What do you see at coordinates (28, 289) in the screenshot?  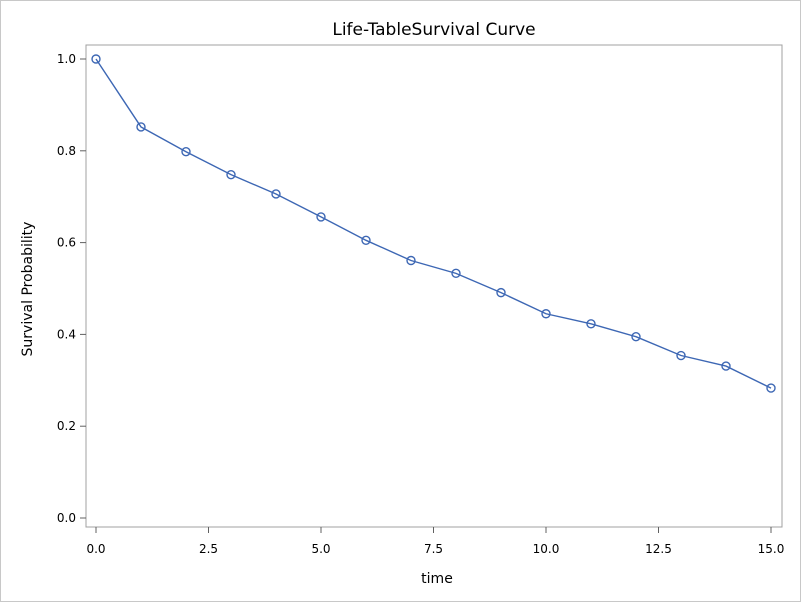 I see `y-axis-label: Survival Probability` at bounding box center [28, 289].